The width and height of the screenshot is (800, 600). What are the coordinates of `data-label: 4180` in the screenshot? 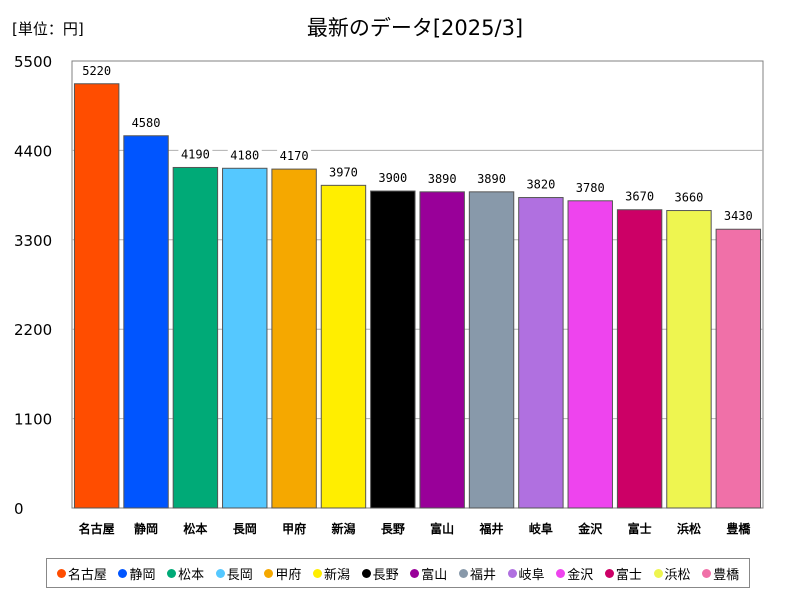 It's located at (244, 155).